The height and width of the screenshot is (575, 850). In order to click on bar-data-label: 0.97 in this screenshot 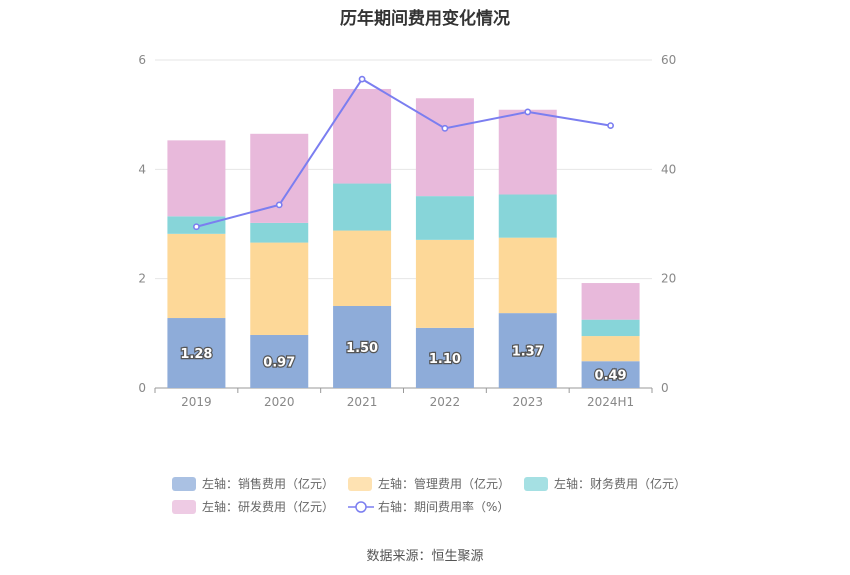, I will do `click(279, 362)`.